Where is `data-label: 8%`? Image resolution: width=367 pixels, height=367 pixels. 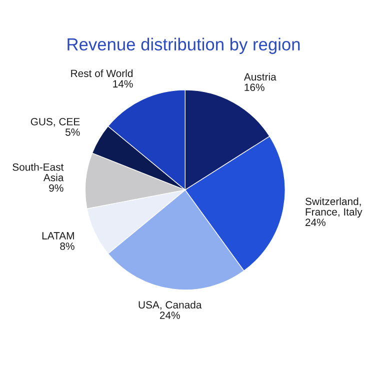
data-label: 8% is located at coordinates (67, 246).